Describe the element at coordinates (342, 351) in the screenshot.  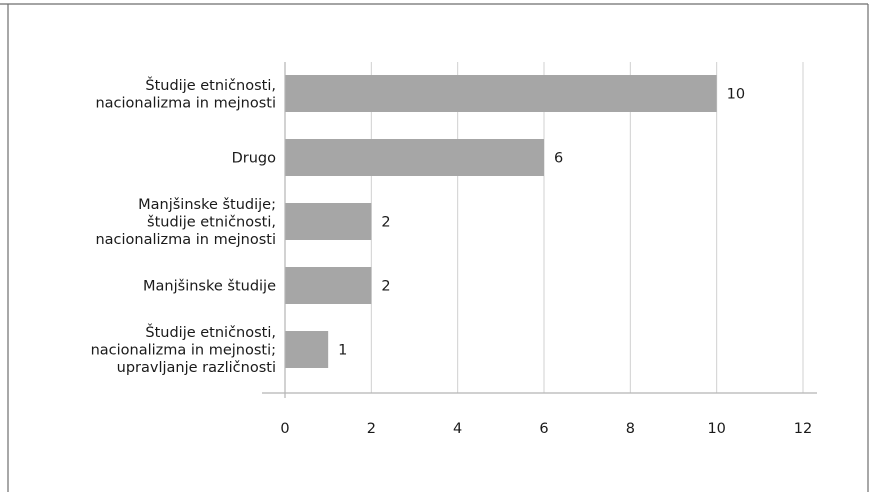
I see `data-label: 1` at that location.